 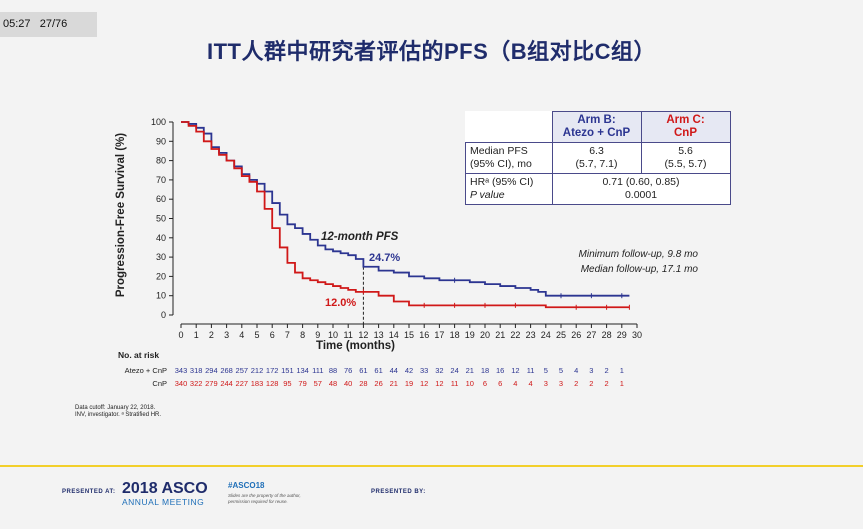 I want to click on risk-value: 28, so click(x=363, y=383).